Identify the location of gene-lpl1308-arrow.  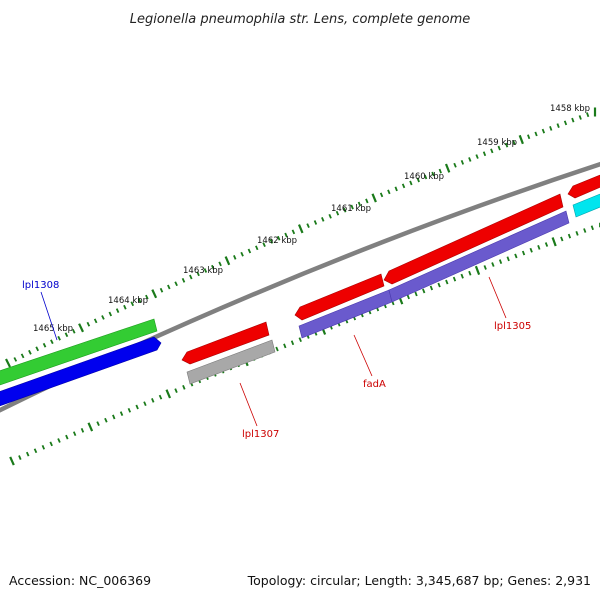
(79, 352).